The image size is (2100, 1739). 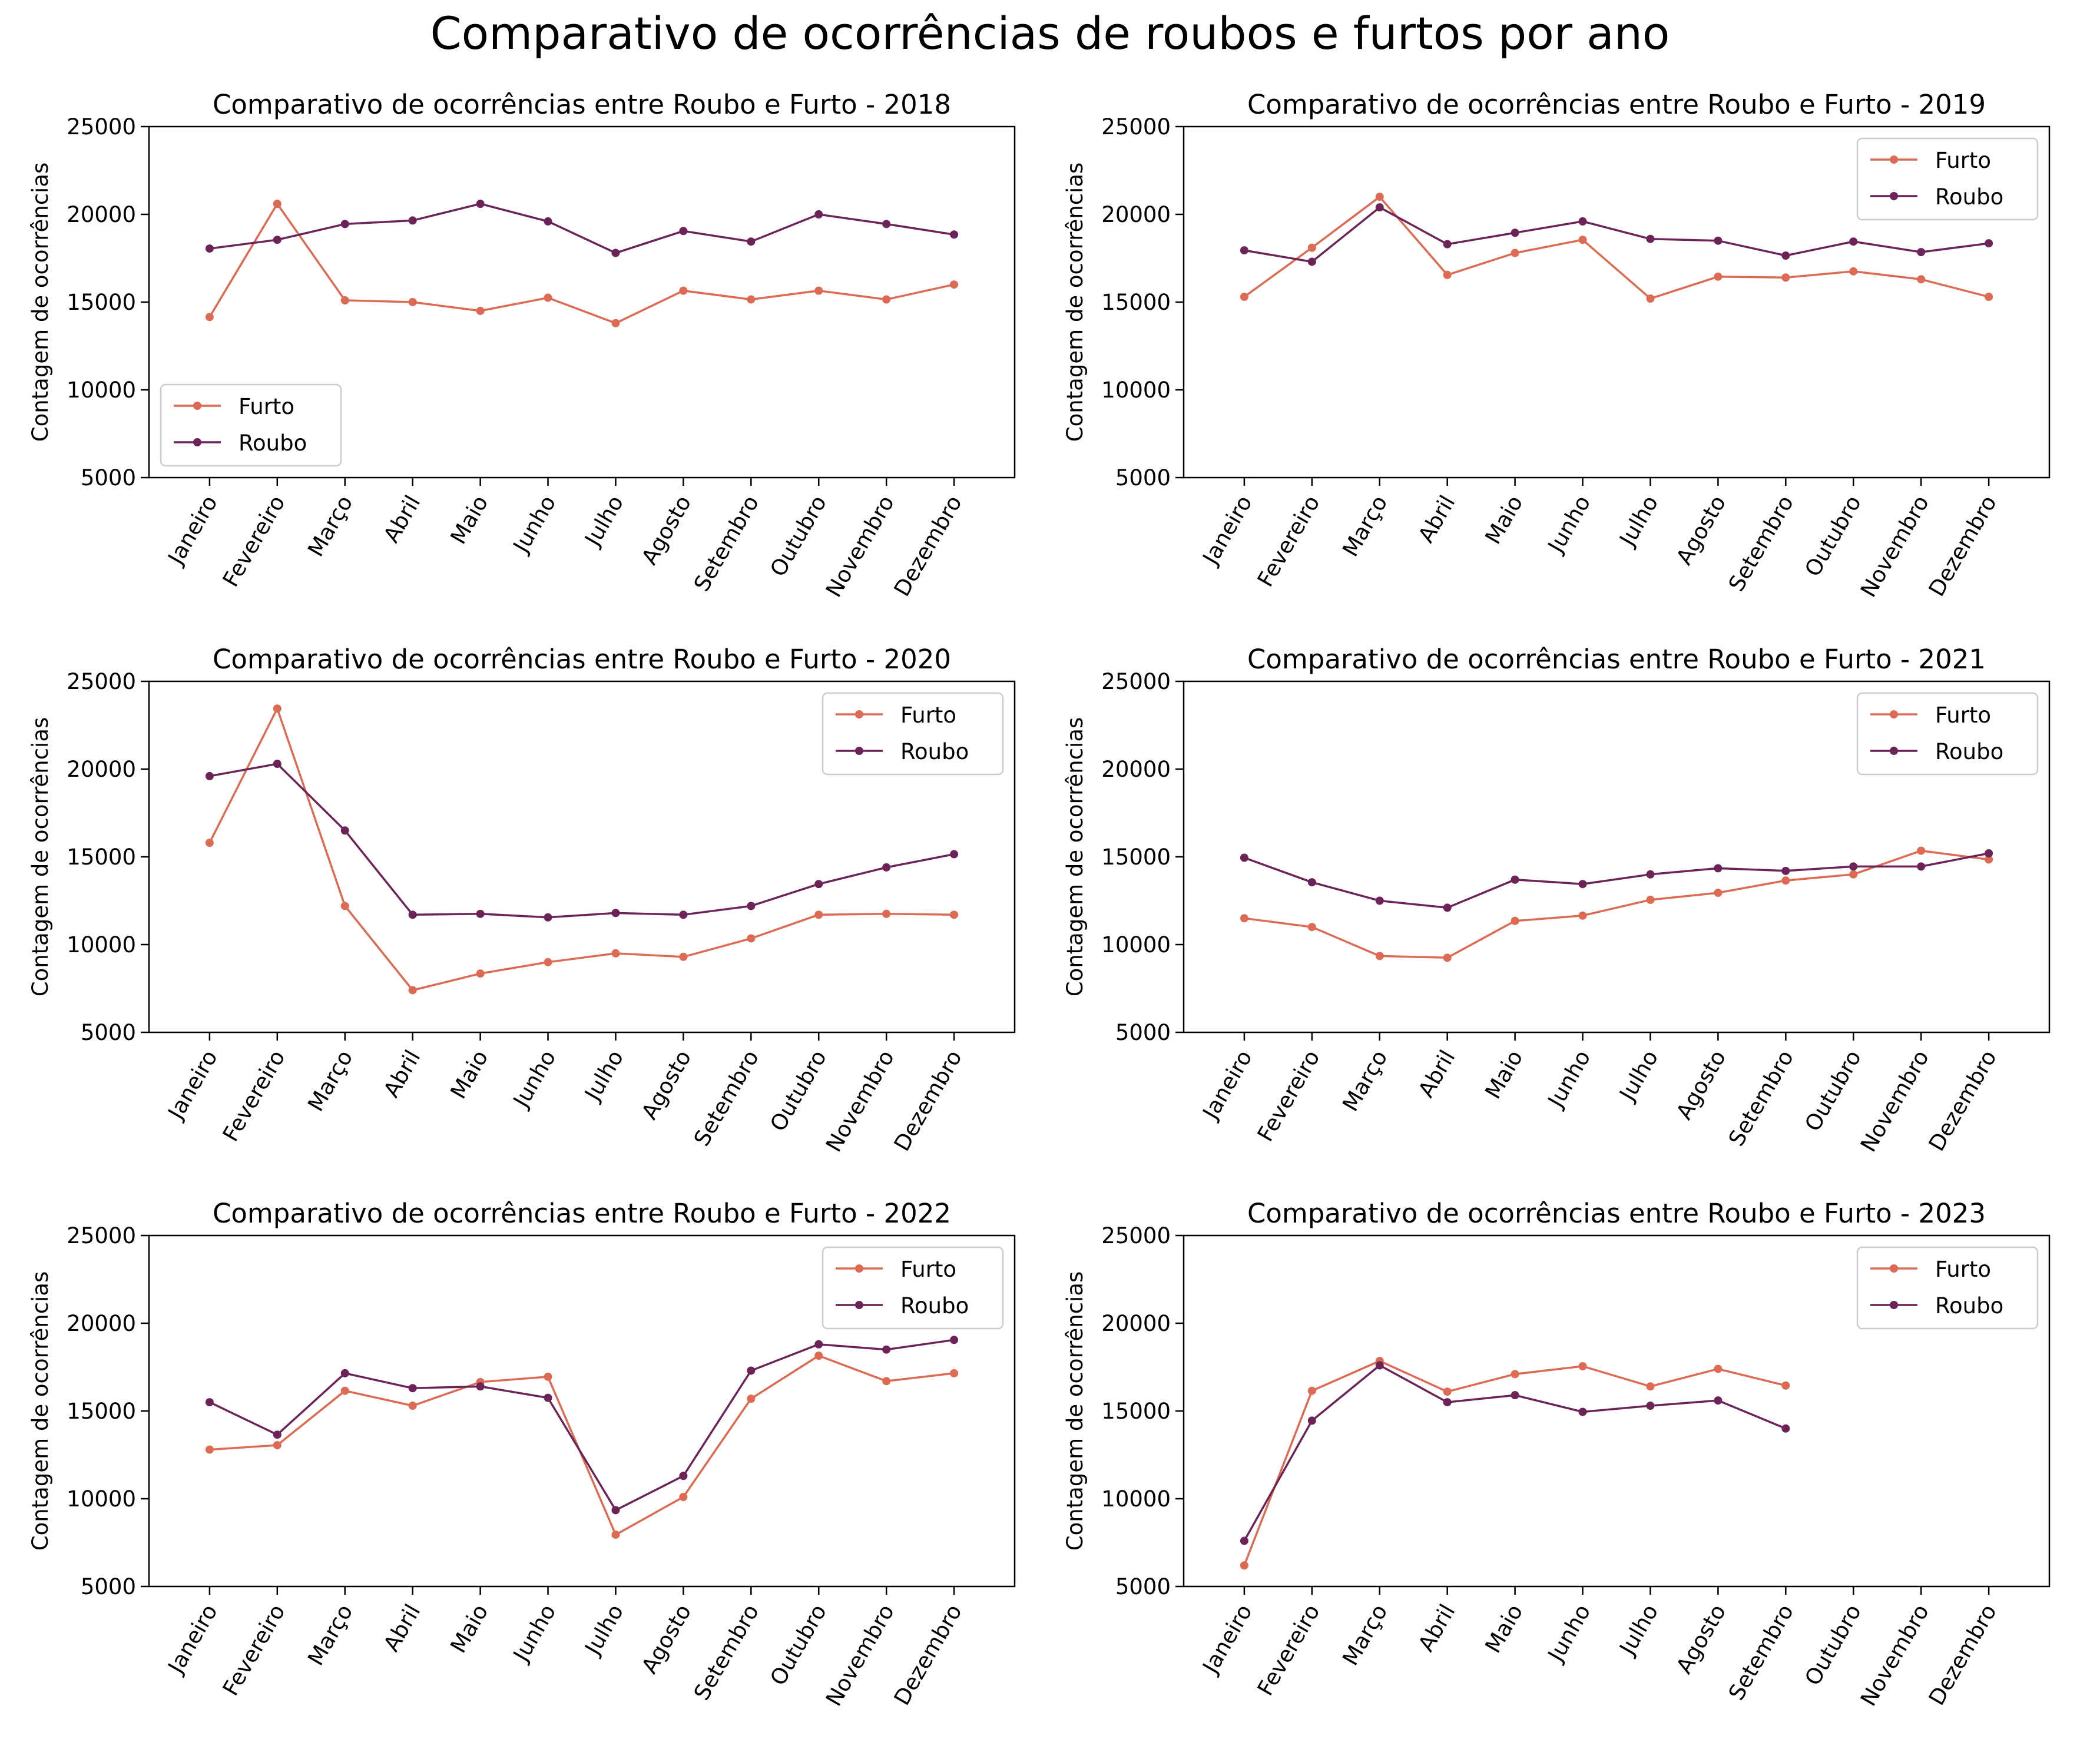 What do you see at coordinates (1701, 530) in the screenshot?
I see `x-tick-label: Agosto` at bounding box center [1701, 530].